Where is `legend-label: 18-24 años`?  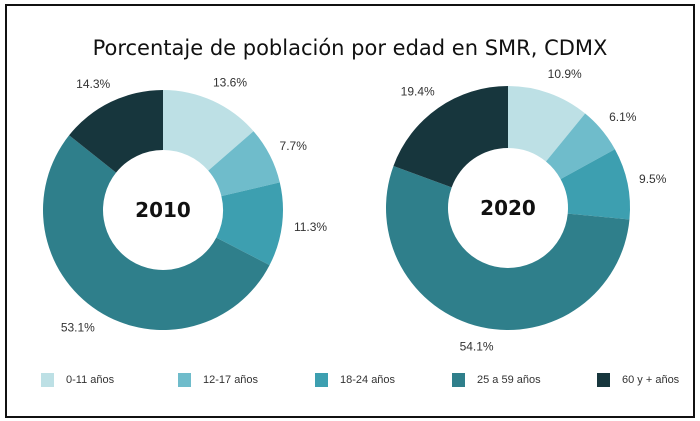 legend-label: 18-24 años is located at coordinates (368, 380).